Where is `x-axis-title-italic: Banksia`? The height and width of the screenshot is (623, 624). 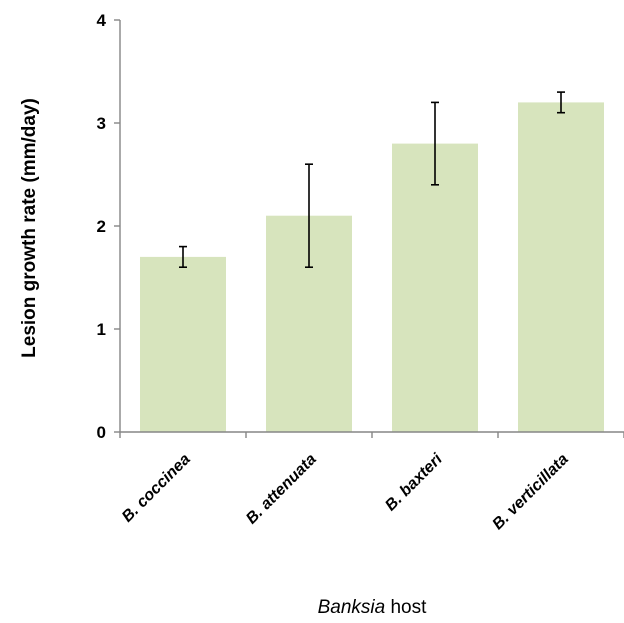 x-axis-title-italic: Banksia is located at coordinates (352, 607).